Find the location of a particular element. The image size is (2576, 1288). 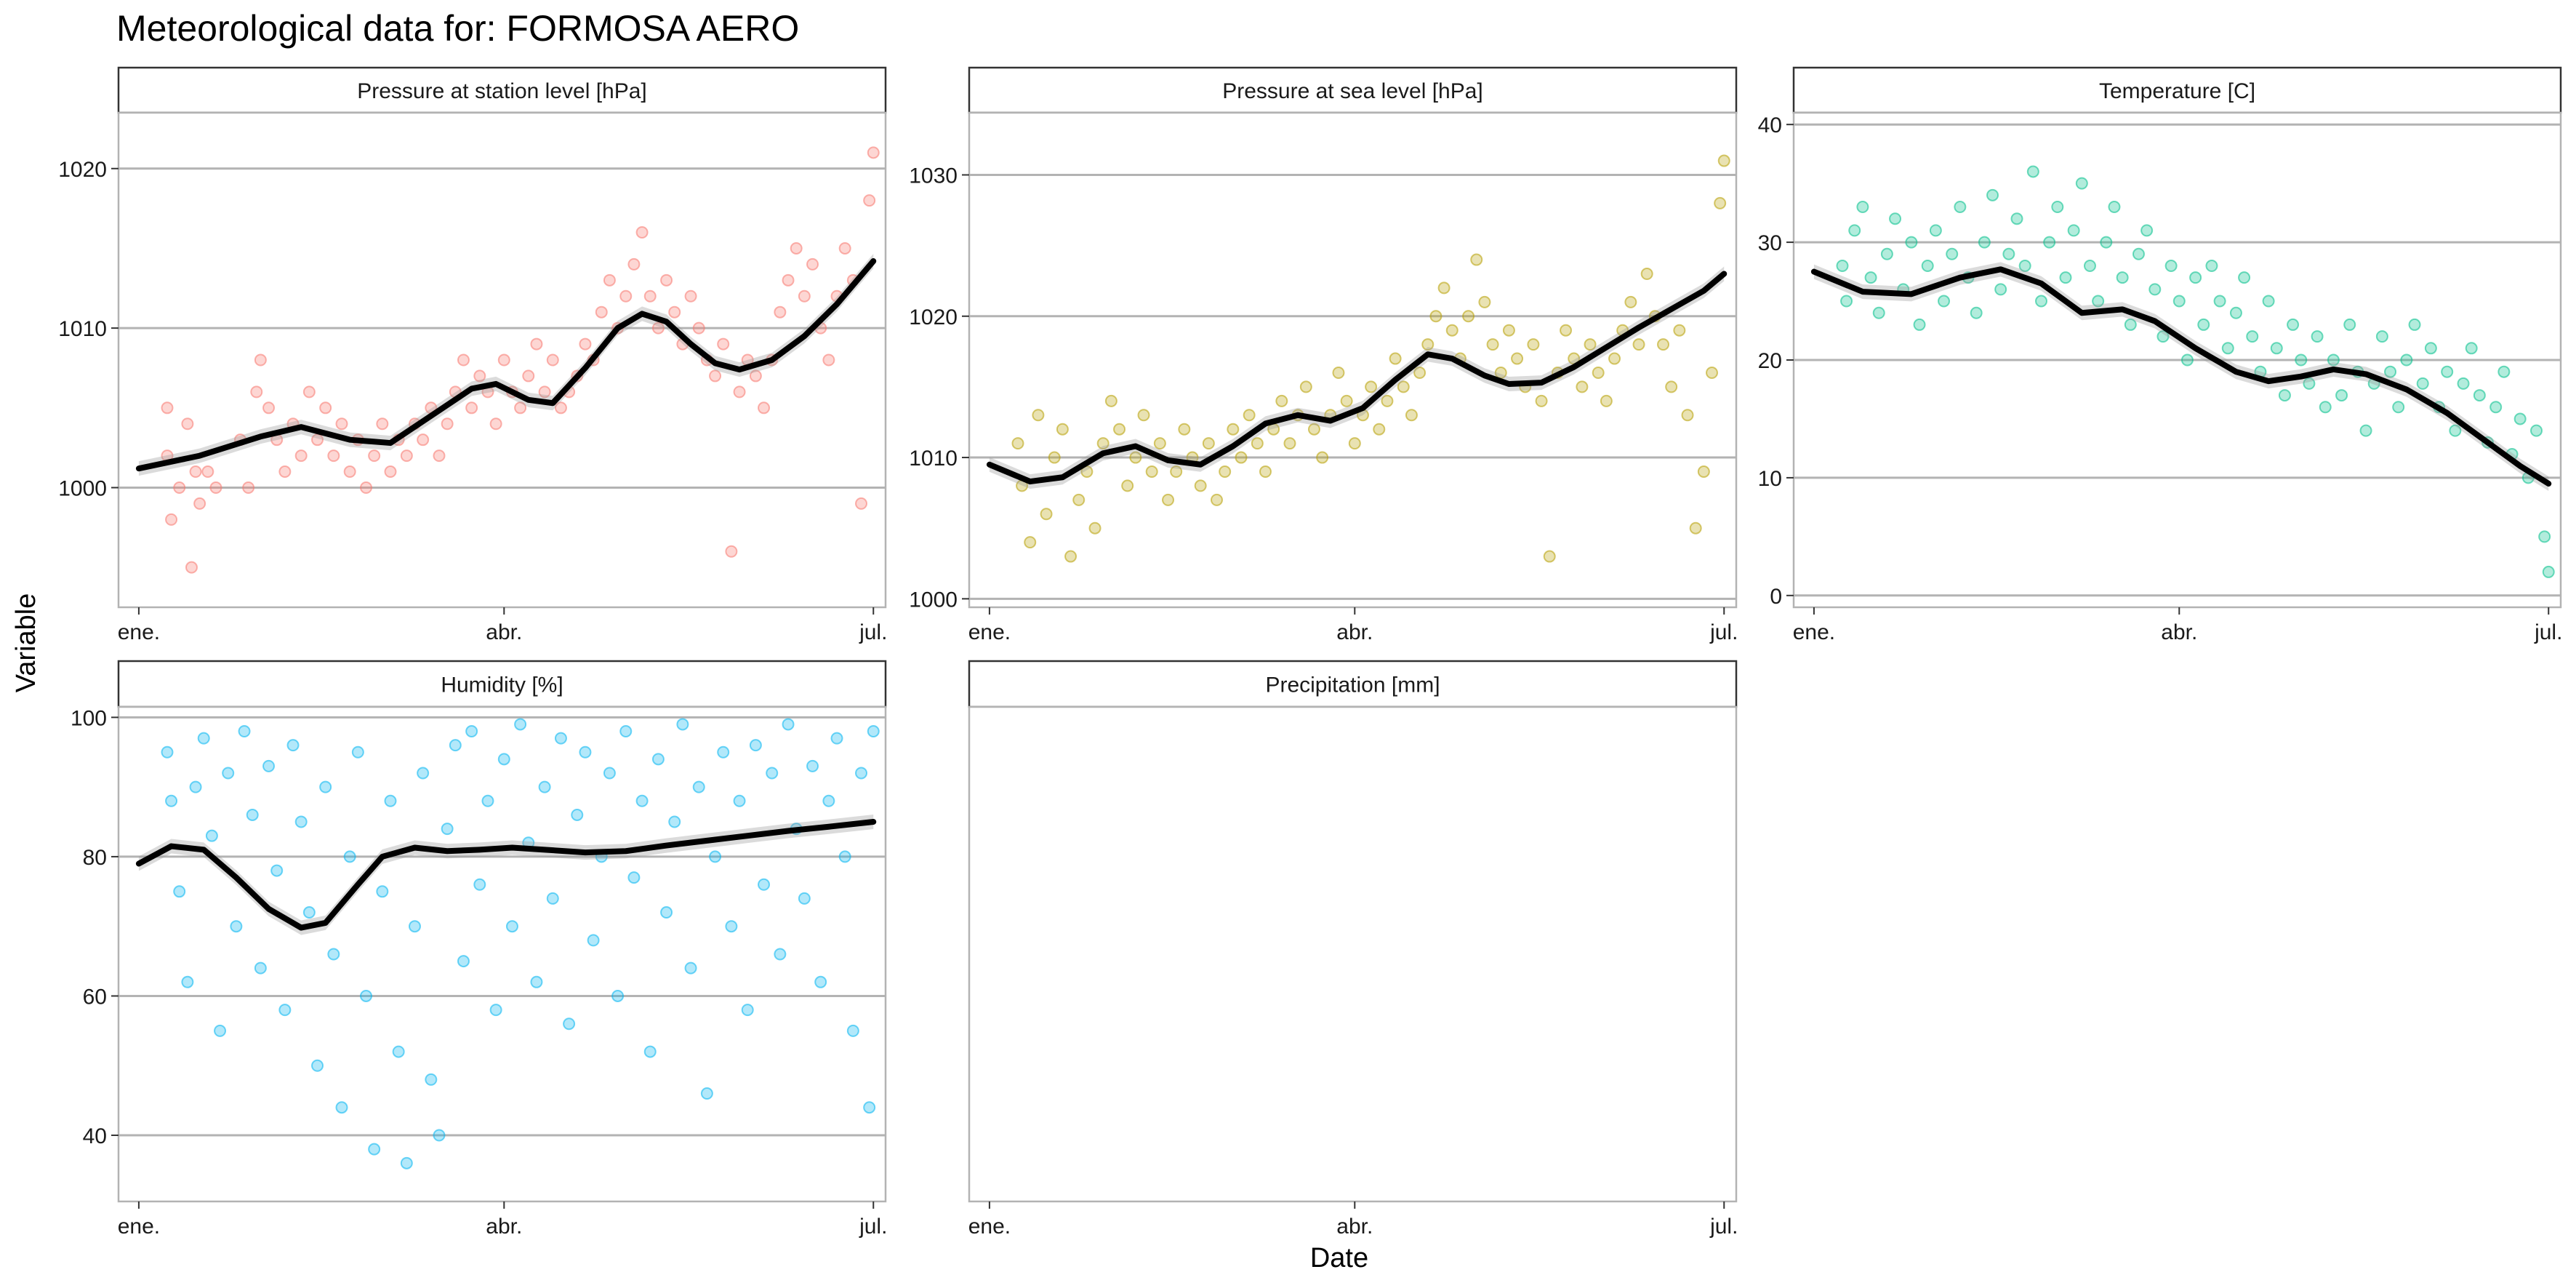

panel-2-x-tick-label: abr. is located at coordinates (1354, 632).